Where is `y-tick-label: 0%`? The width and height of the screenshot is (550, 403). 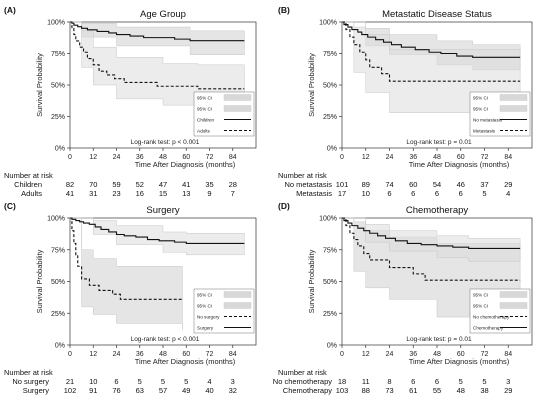
y-tick-label: 0% is located at coordinates (332, 346).